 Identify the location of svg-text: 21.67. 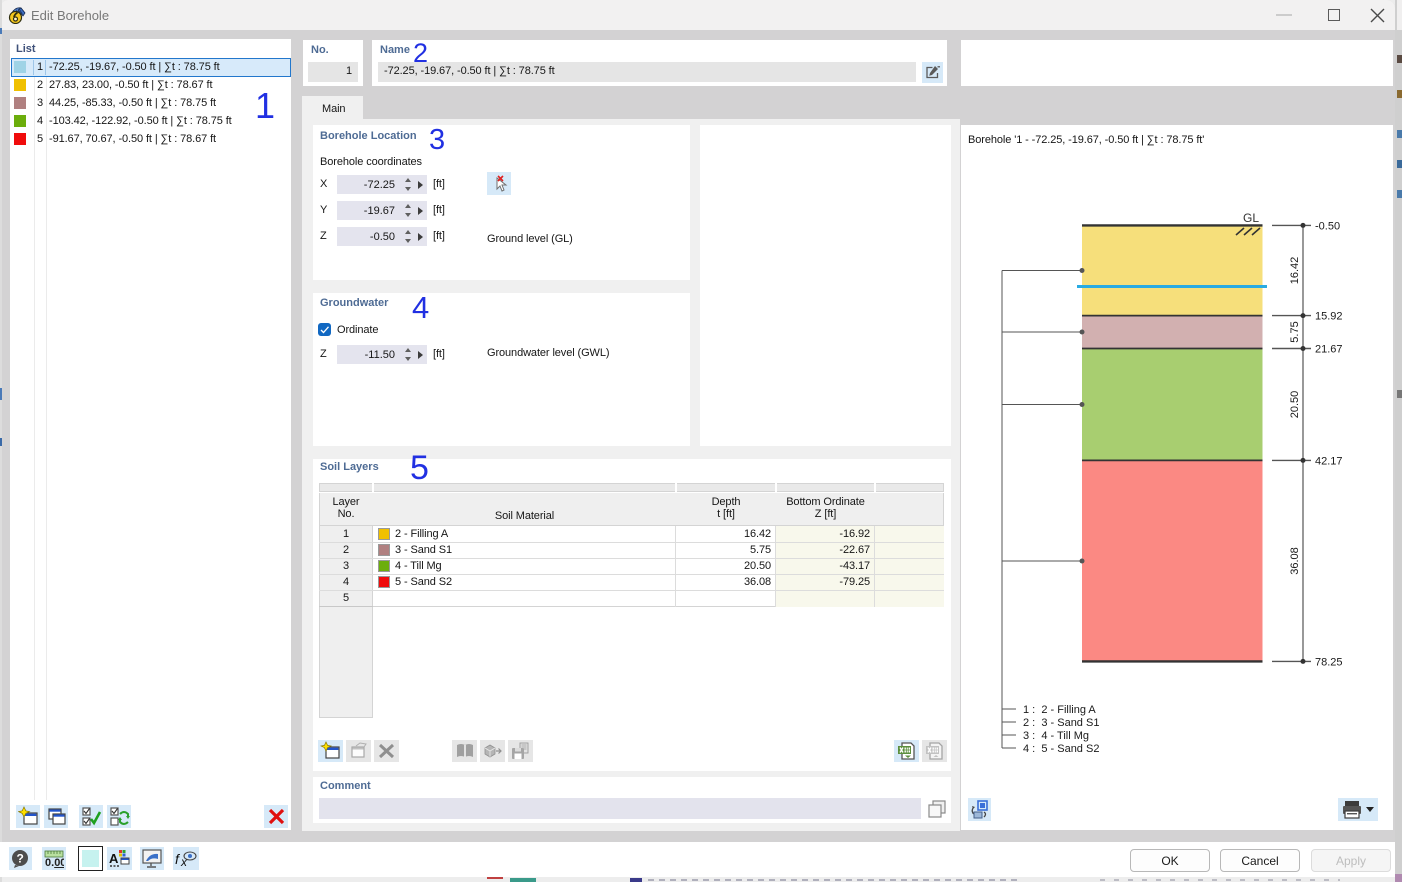
(1329, 350).